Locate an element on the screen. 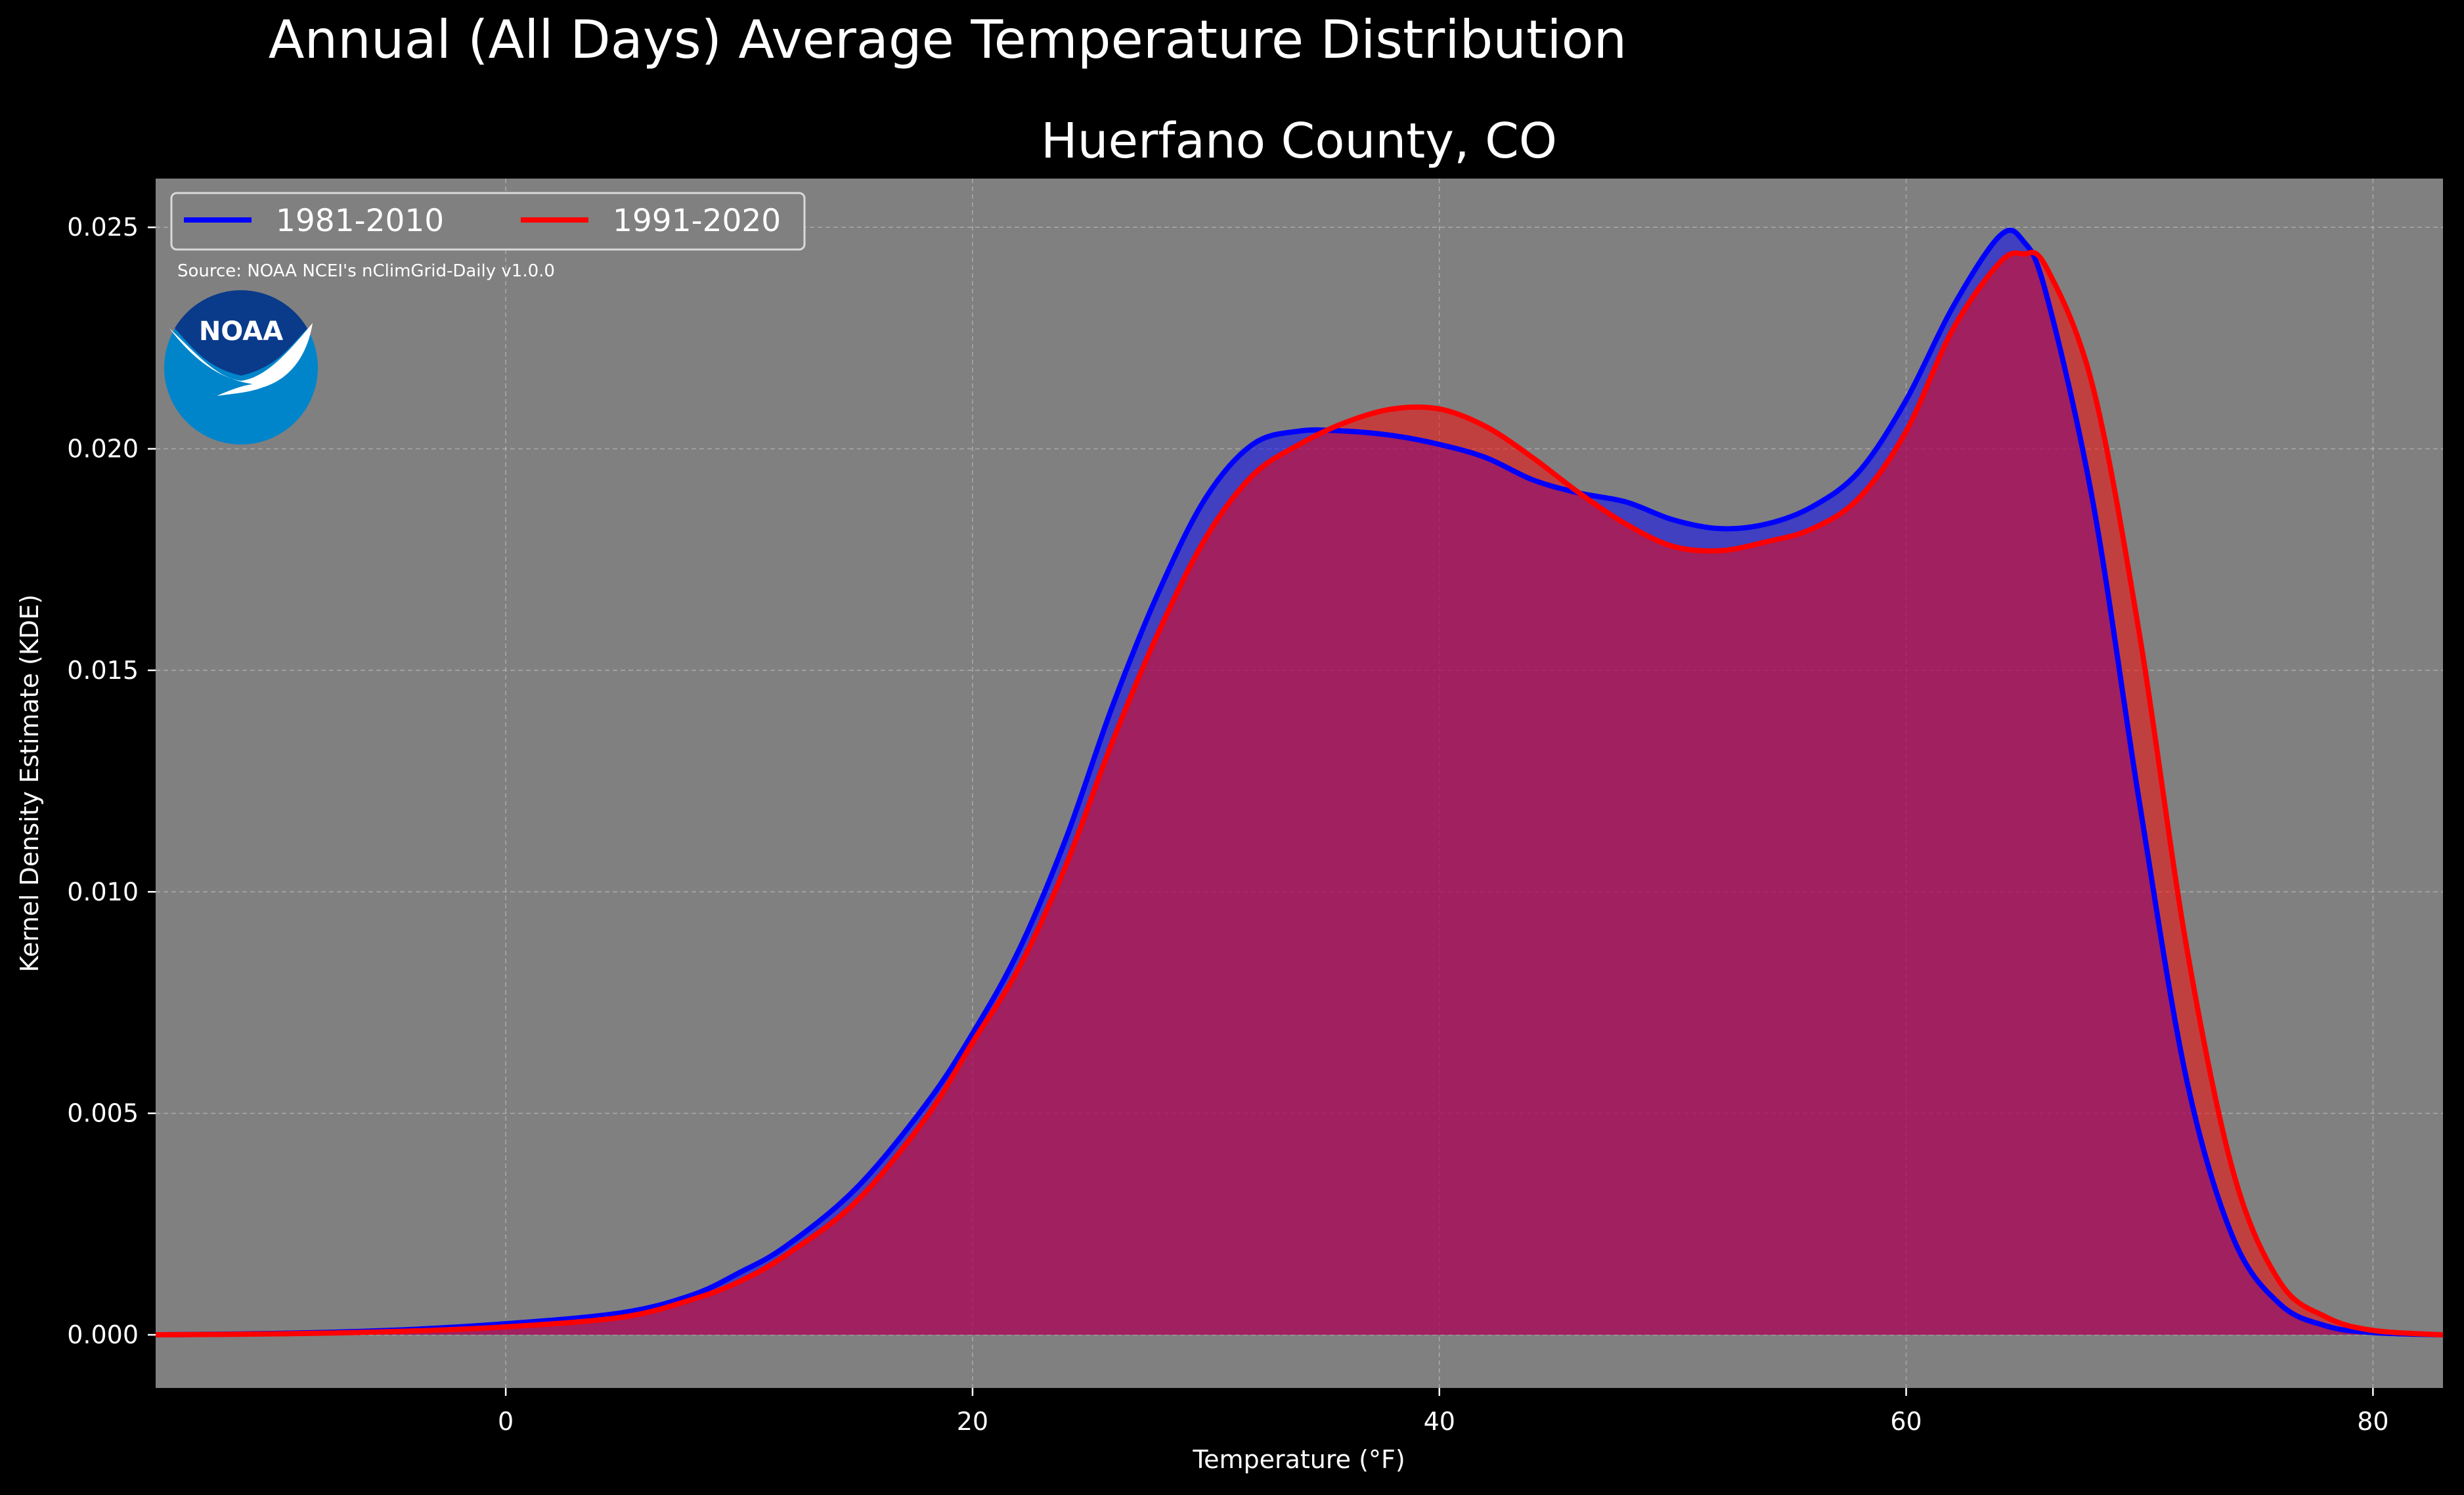  y-tick-label: 0.020 is located at coordinates (103, 449).